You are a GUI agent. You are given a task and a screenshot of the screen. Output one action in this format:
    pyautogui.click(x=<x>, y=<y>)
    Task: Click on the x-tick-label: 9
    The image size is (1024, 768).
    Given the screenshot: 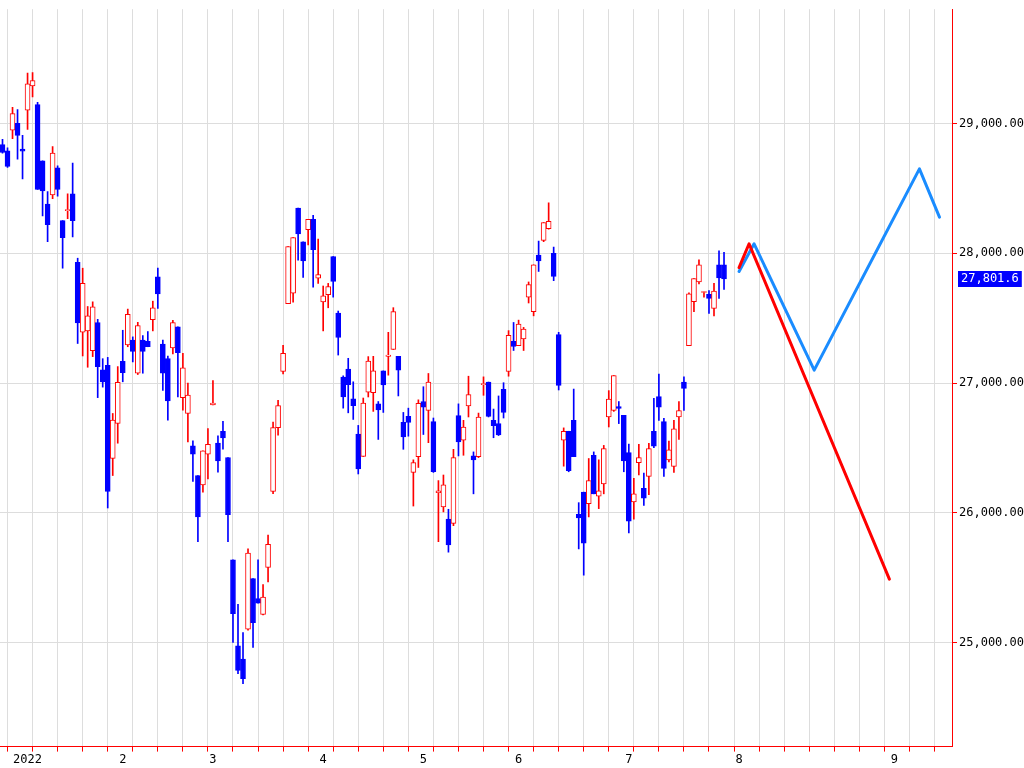 What is the action you would take?
    pyautogui.click(x=894, y=758)
    